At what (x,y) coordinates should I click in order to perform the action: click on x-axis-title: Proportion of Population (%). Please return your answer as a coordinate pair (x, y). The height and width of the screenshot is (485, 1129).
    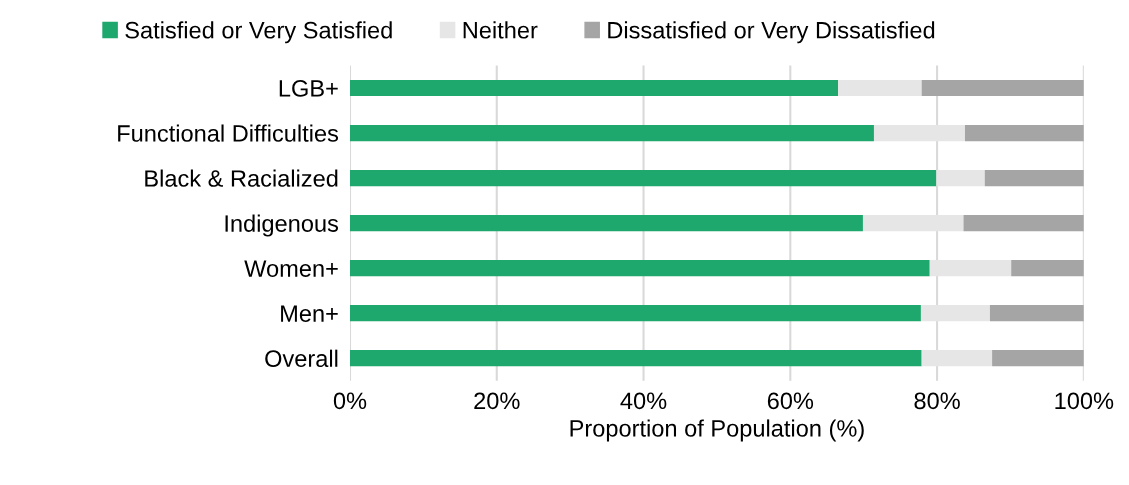
    Looking at the image, I should click on (717, 430).